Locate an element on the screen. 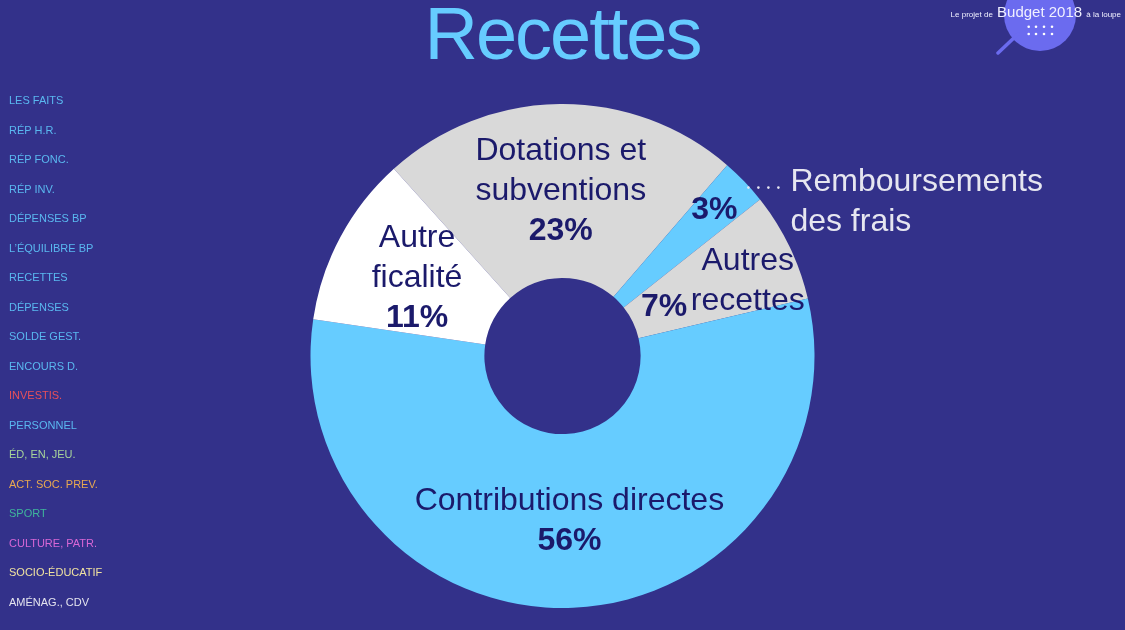  text: ENCOURS D. is located at coordinates (44, 366).